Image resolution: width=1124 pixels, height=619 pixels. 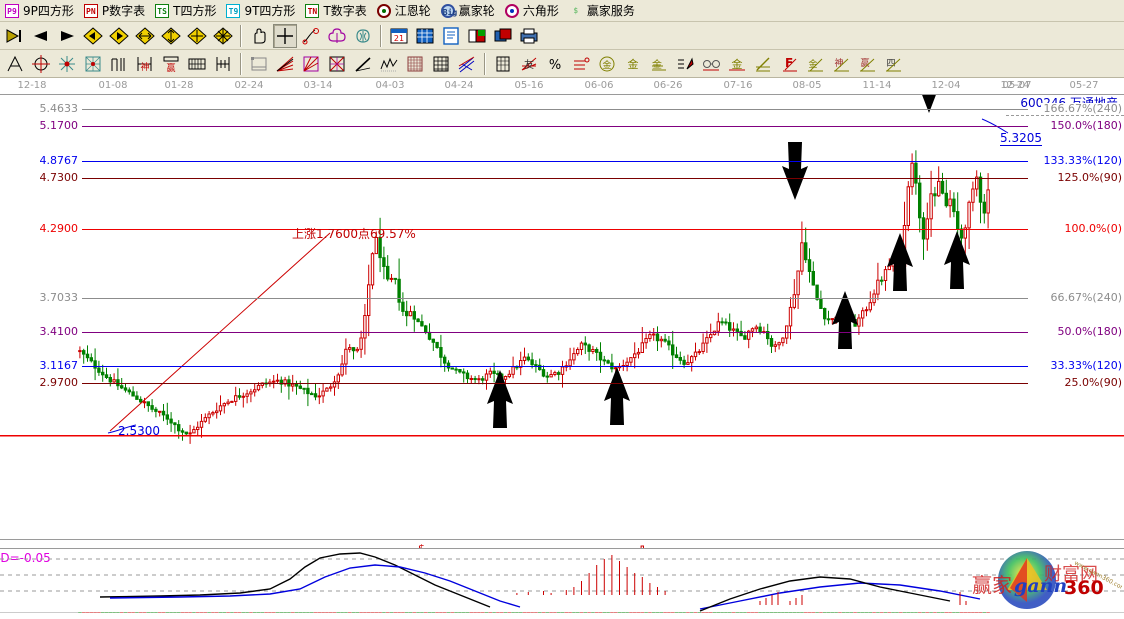 I want to click on zoom-vertical-icon, so click(x=171, y=36).